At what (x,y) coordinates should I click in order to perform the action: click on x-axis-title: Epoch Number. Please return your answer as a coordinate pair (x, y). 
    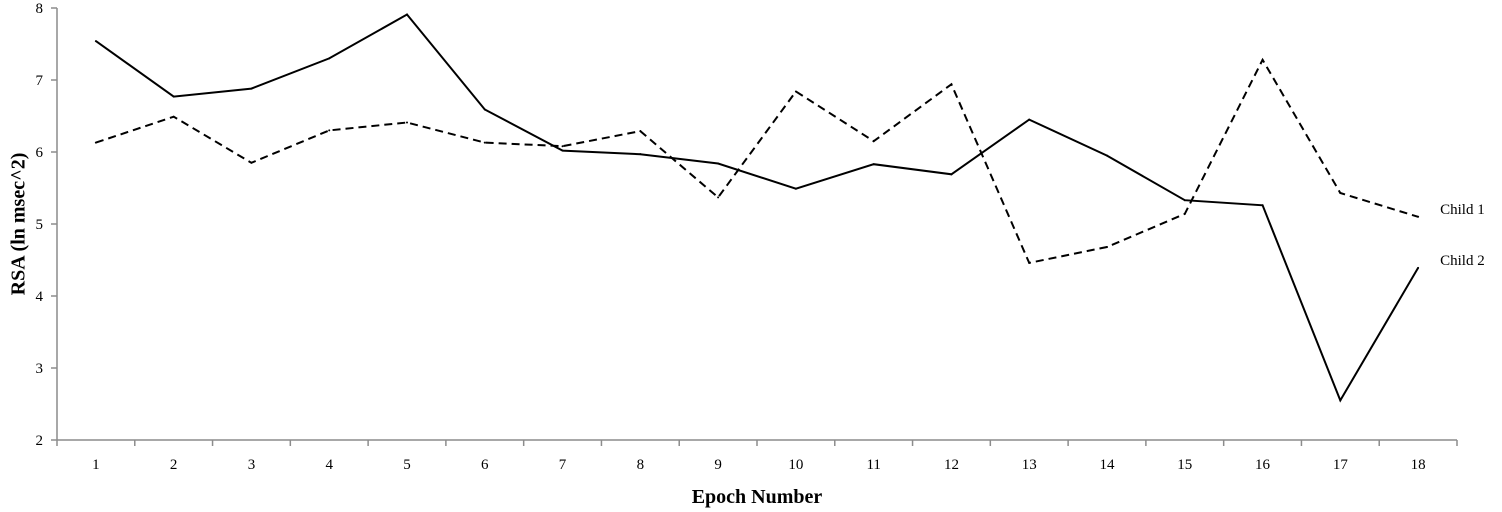
    Looking at the image, I should click on (757, 497).